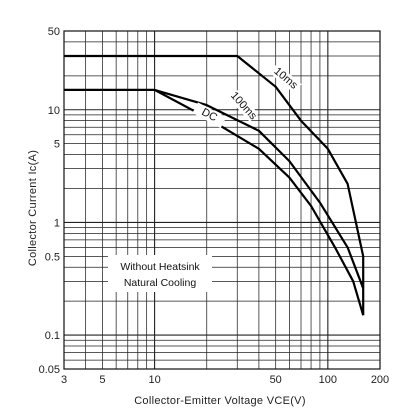  I want to click on annotation-line-1: Without Heatsink, so click(160, 267).